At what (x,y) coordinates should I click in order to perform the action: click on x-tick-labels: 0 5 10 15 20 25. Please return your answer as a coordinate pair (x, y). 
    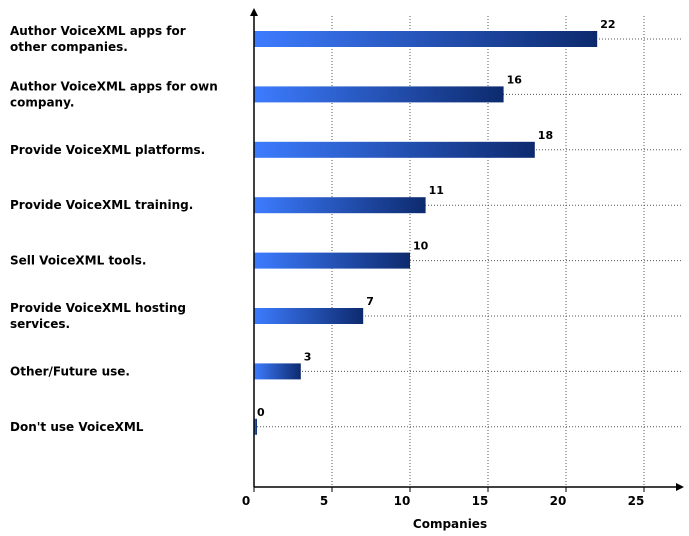
    Looking at the image, I should click on (443, 501).